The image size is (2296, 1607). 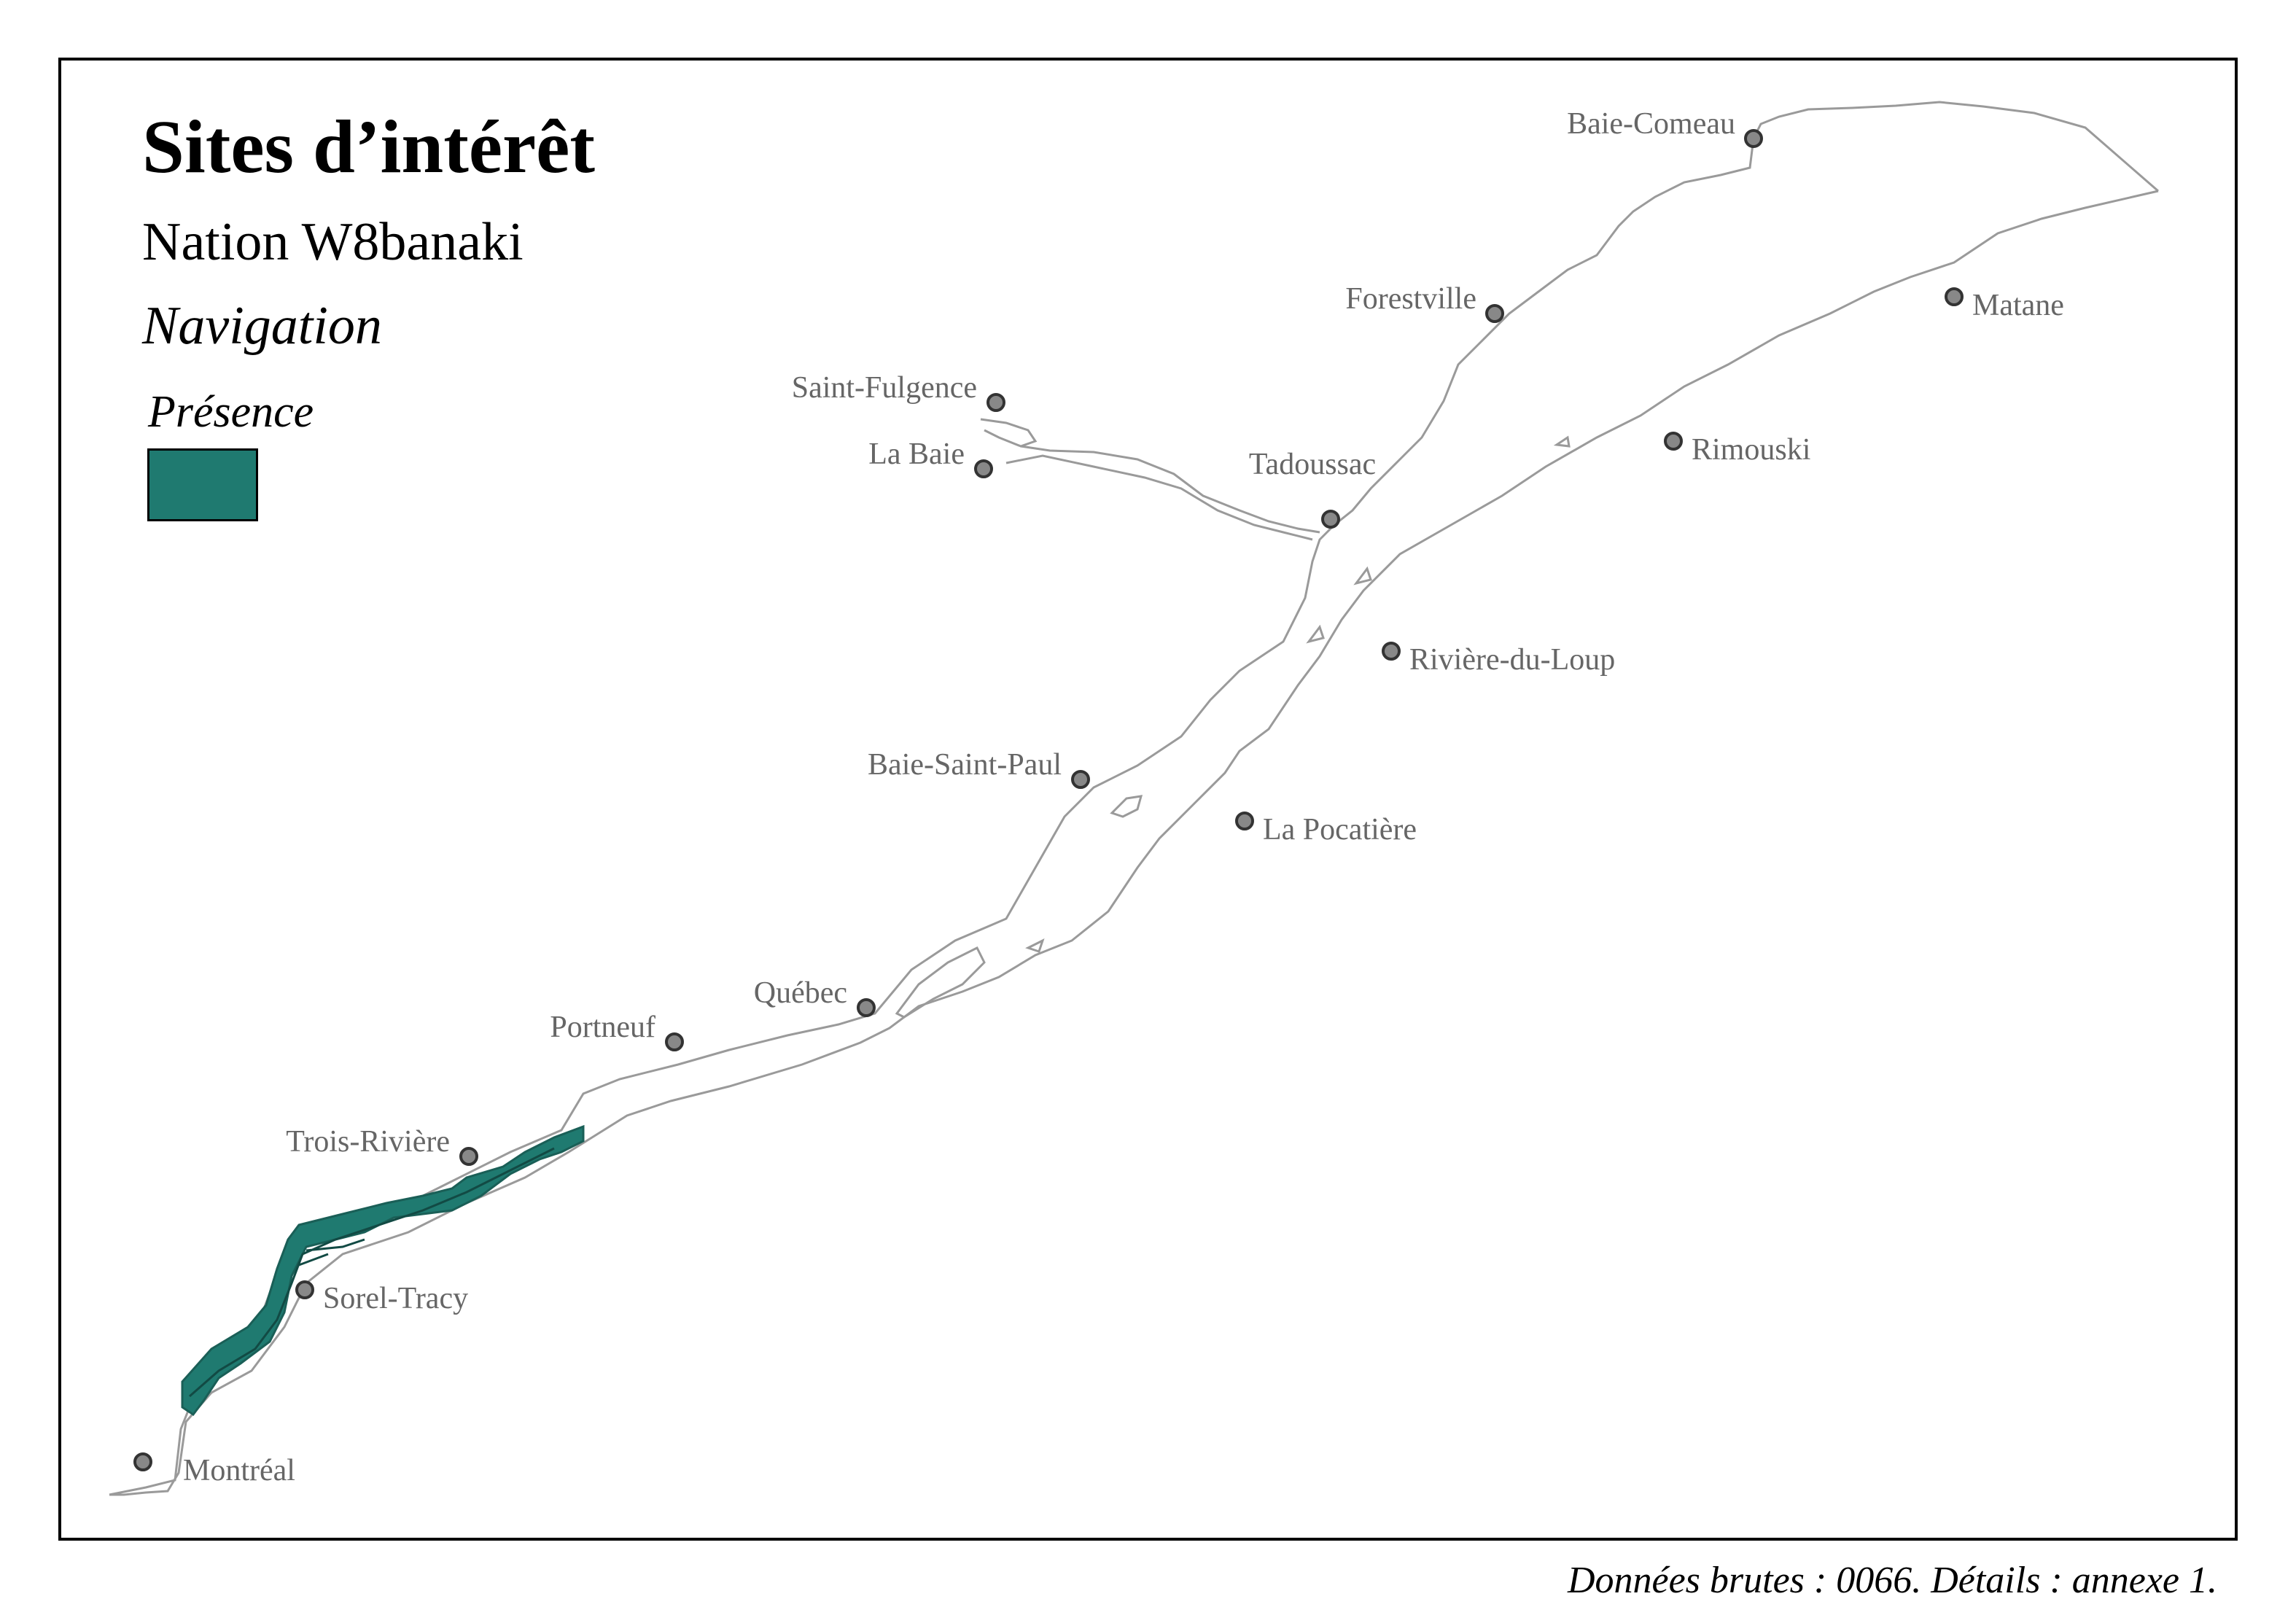 I want to click on city-label-riviere-du-loup: Rivière-du-Loup, so click(x=1512, y=660).